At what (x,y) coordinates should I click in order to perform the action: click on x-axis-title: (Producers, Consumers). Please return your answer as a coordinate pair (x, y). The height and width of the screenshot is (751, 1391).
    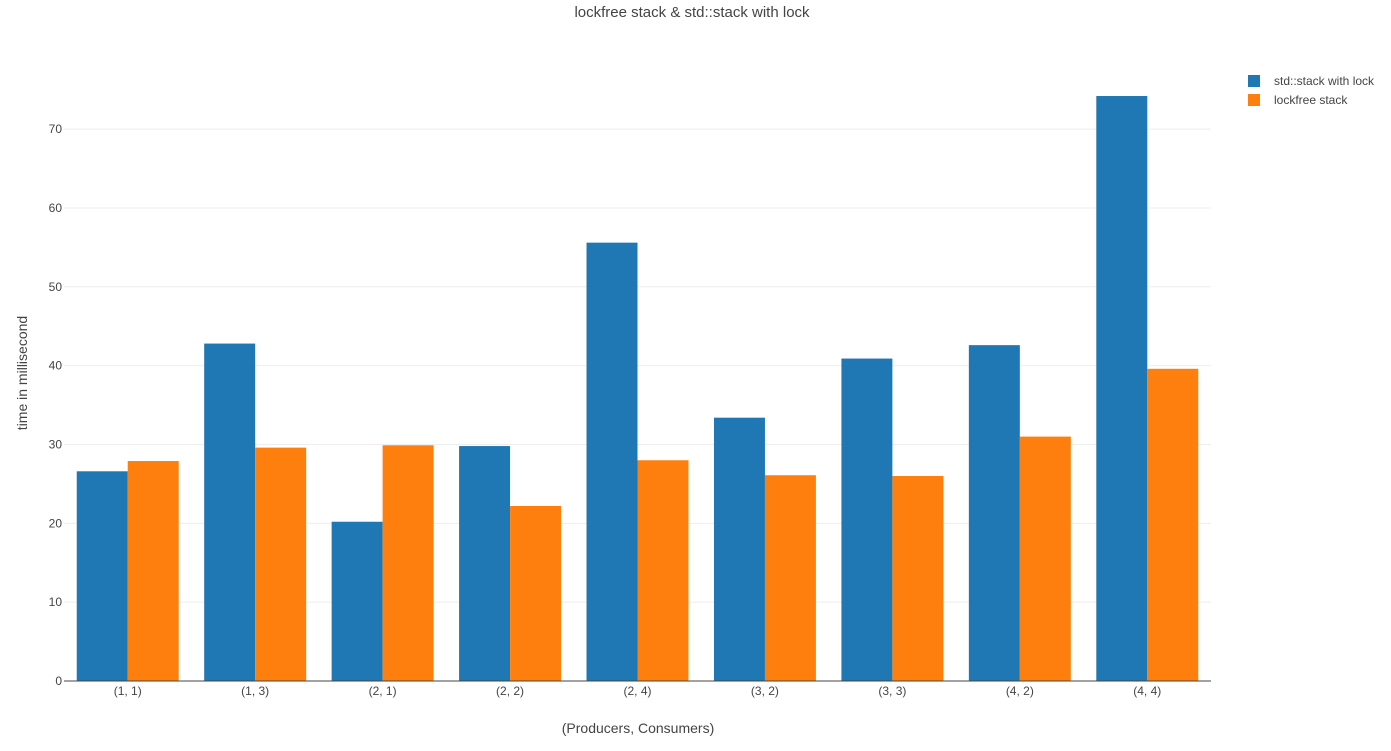
    Looking at the image, I should click on (638, 728).